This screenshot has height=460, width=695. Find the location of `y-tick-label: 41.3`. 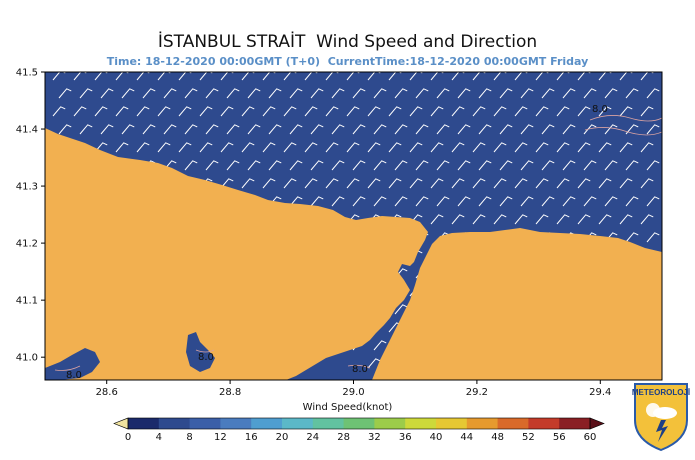

y-tick-label: 41.3 is located at coordinates (27, 187).